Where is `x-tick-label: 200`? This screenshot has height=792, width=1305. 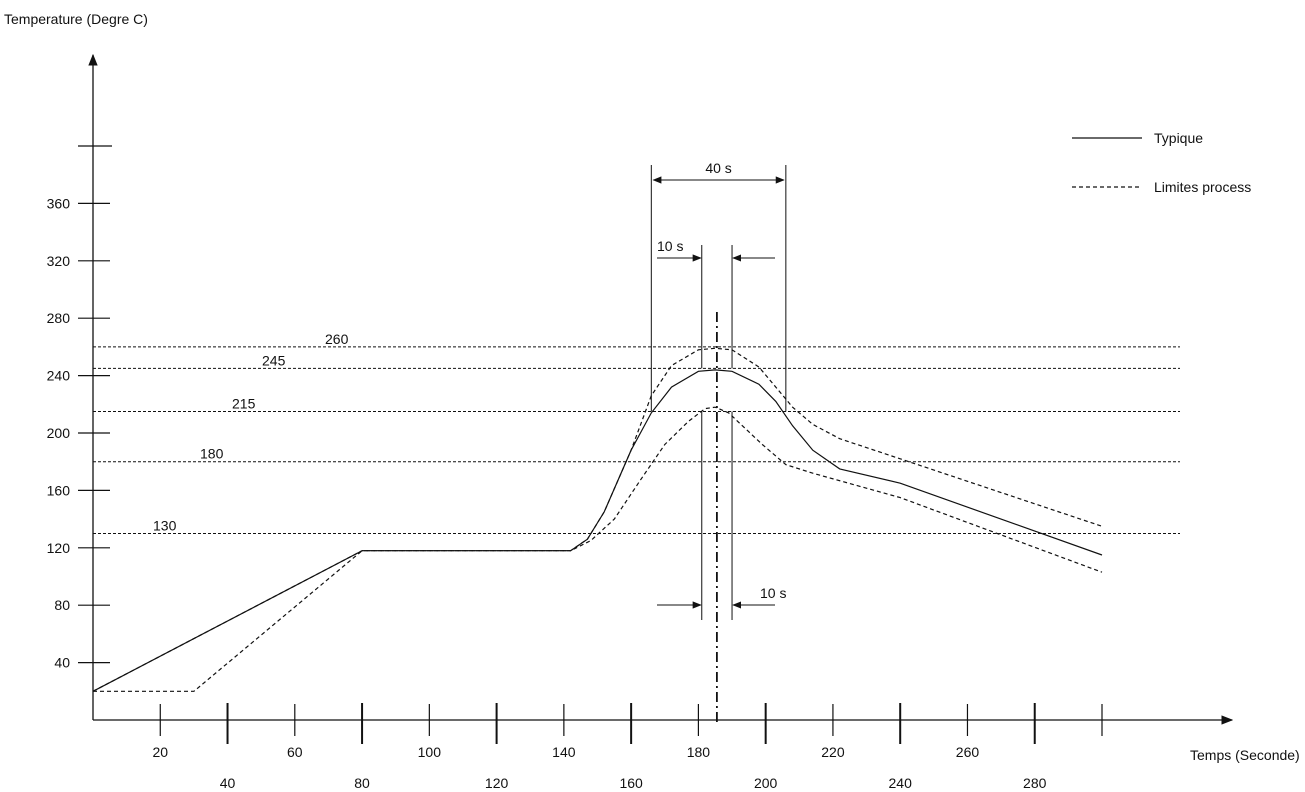
x-tick-label: 200 is located at coordinates (766, 783).